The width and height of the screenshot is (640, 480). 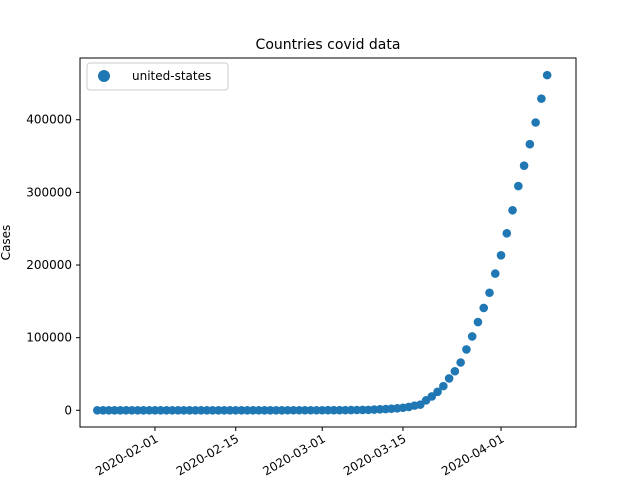 I want to click on y-tick-label: 400000, so click(x=49, y=120).